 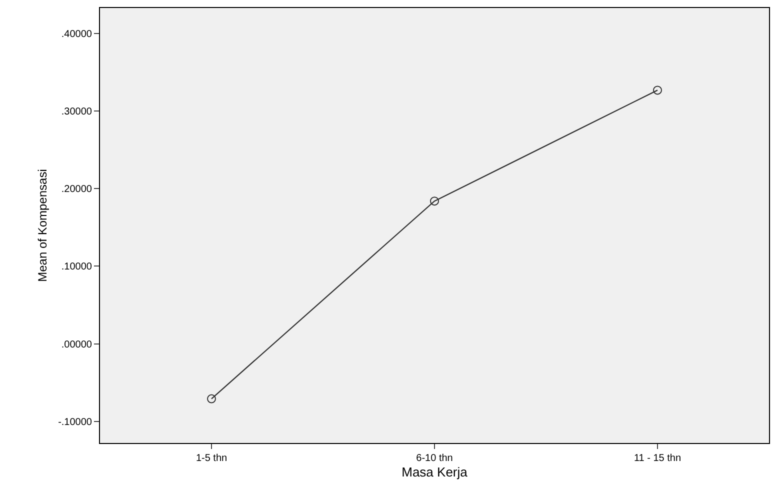 What do you see at coordinates (76, 190) in the screenshot?
I see `y-tick-label: .20000` at bounding box center [76, 190].